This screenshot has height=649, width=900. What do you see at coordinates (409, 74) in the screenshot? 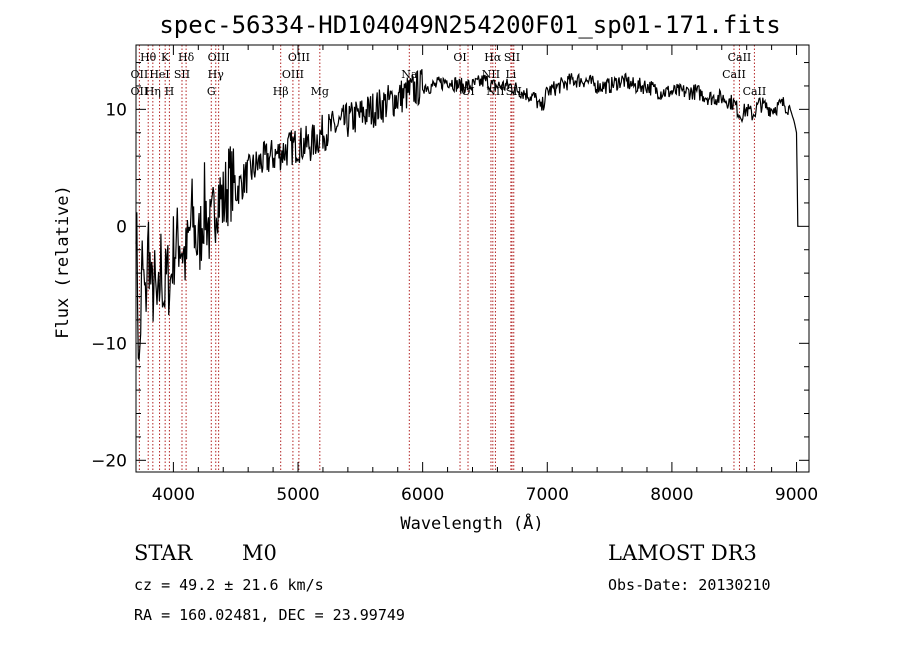
I see `line-marker-label: Na` at bounding box center [409, 74].